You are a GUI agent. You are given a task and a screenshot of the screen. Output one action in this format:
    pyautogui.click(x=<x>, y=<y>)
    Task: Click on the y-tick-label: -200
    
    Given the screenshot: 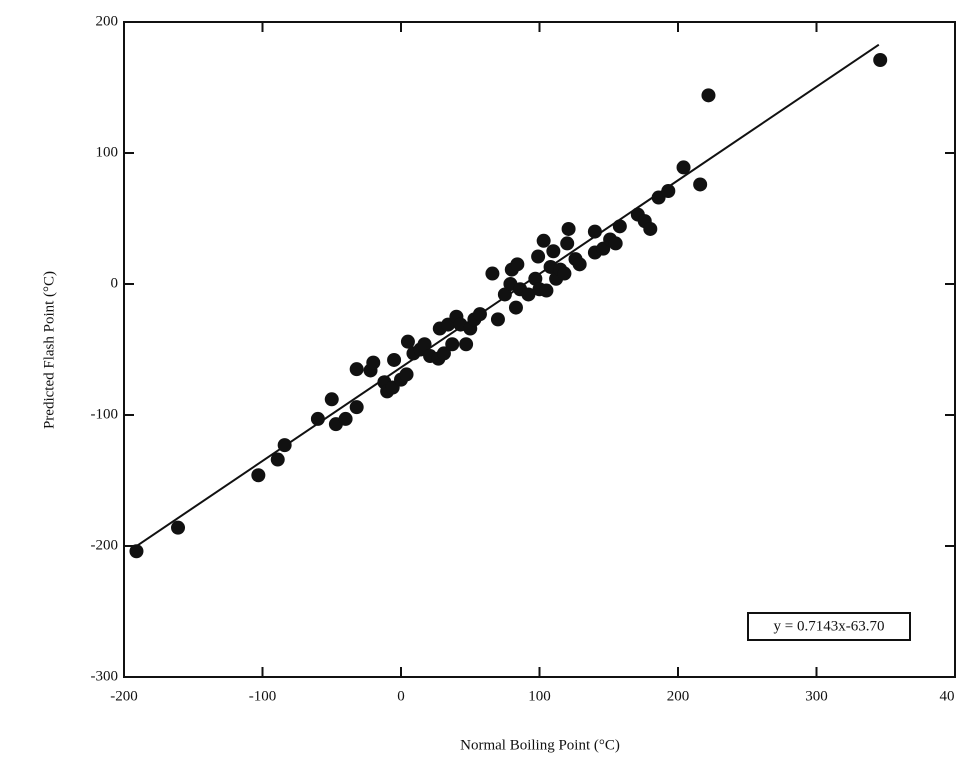 What is the action you would take?
    pyautogui.click(x=105, y=545)
    